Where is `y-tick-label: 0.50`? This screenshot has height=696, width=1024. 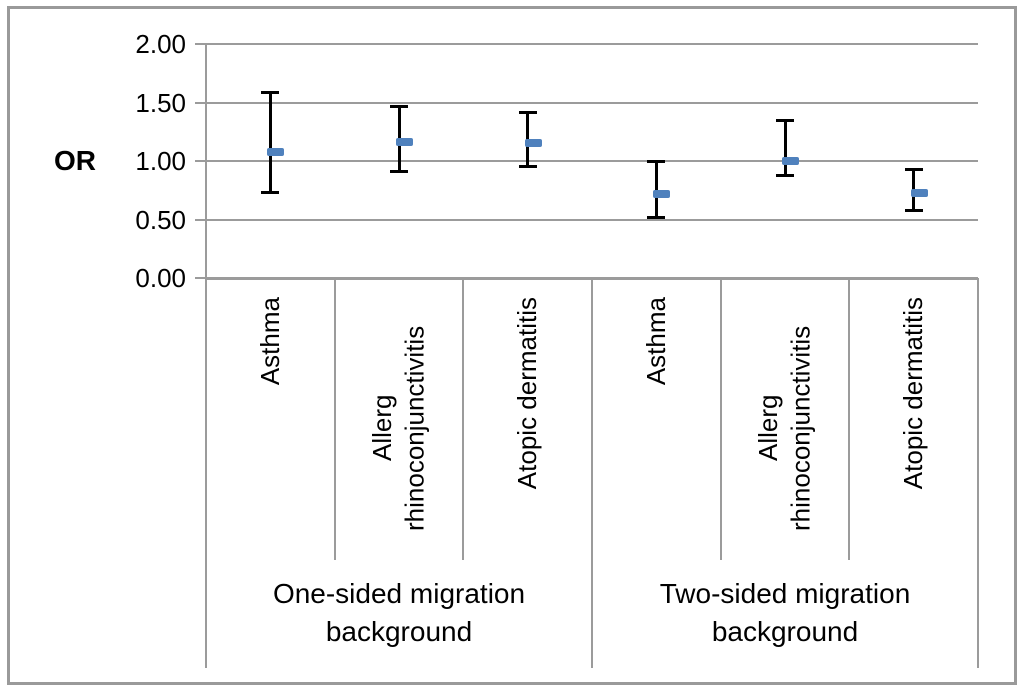
y-tick-label: 0.50 is located at coordinates (160, 219).